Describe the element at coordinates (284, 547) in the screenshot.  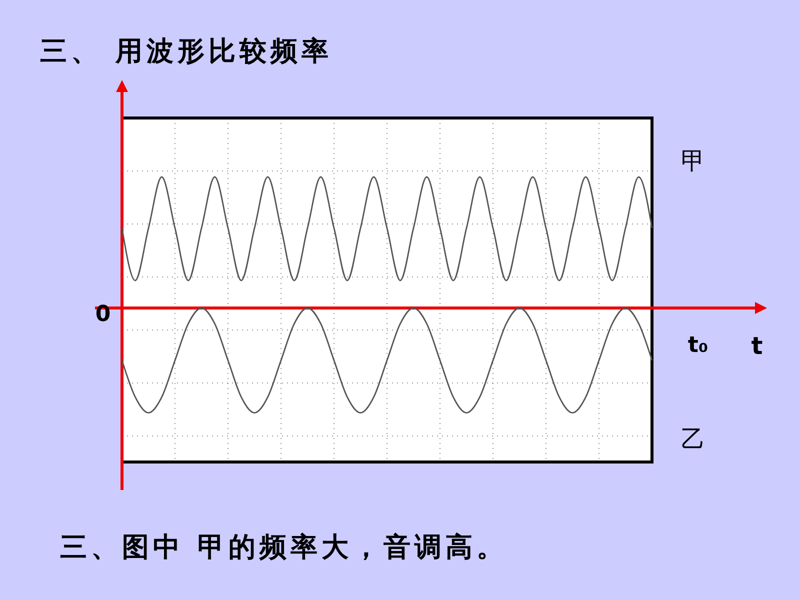
I see `text: 三、图中 甲的频率大，音调高。` at that location.